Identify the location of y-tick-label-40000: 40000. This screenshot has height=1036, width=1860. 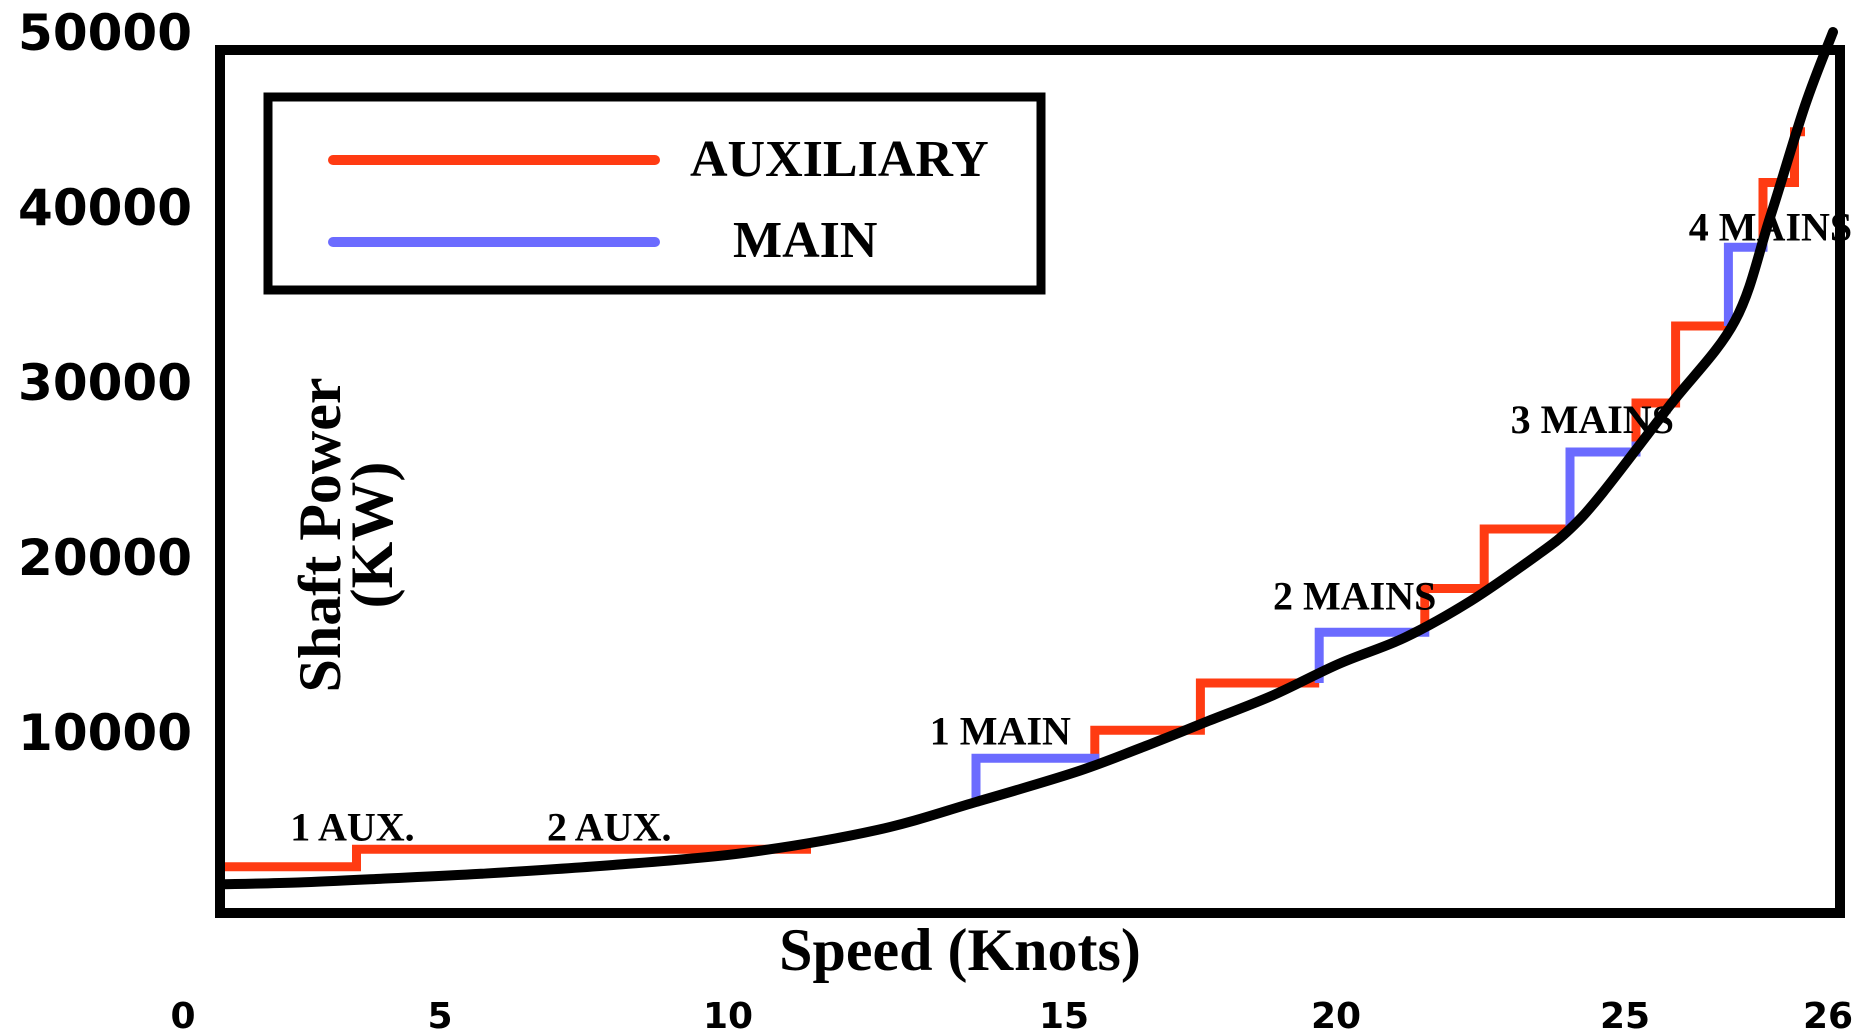
(105, 208).